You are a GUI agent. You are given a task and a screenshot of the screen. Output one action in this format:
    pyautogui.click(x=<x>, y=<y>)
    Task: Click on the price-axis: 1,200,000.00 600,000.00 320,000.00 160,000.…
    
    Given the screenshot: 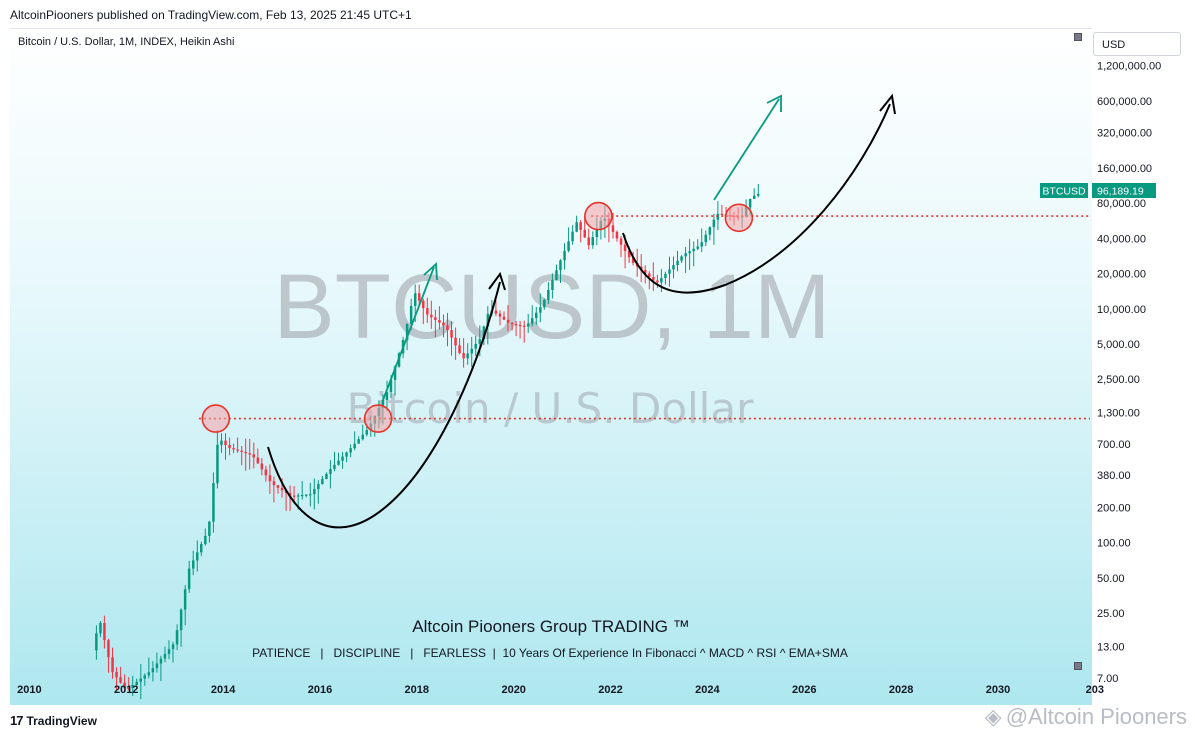 What is the action you would take?
    pyautogui.click(x=1129, y=373)
    